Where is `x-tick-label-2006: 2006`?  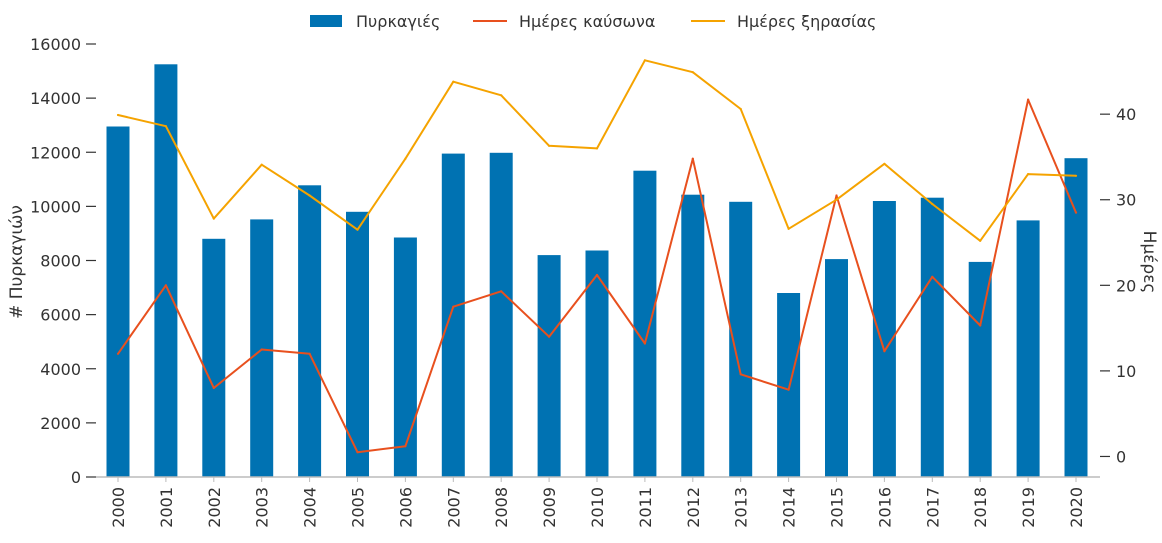
x-tick-label-2006: 2006 is located at coordinates (405, 507).